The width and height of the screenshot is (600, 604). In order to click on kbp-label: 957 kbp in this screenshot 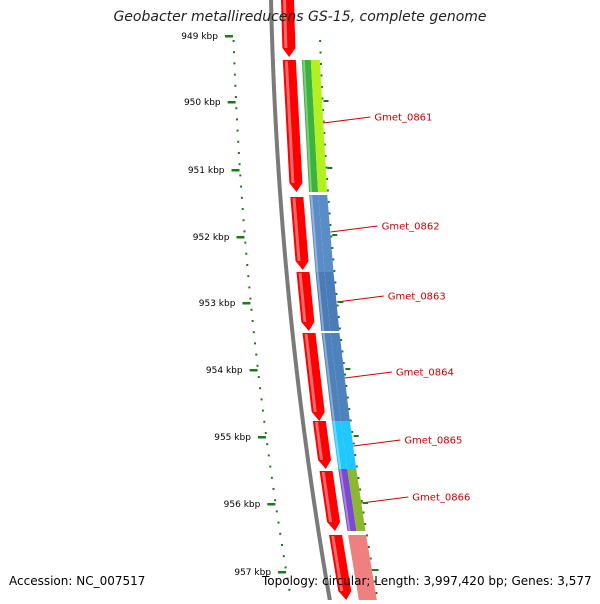, I will do `click(252, 573)`.